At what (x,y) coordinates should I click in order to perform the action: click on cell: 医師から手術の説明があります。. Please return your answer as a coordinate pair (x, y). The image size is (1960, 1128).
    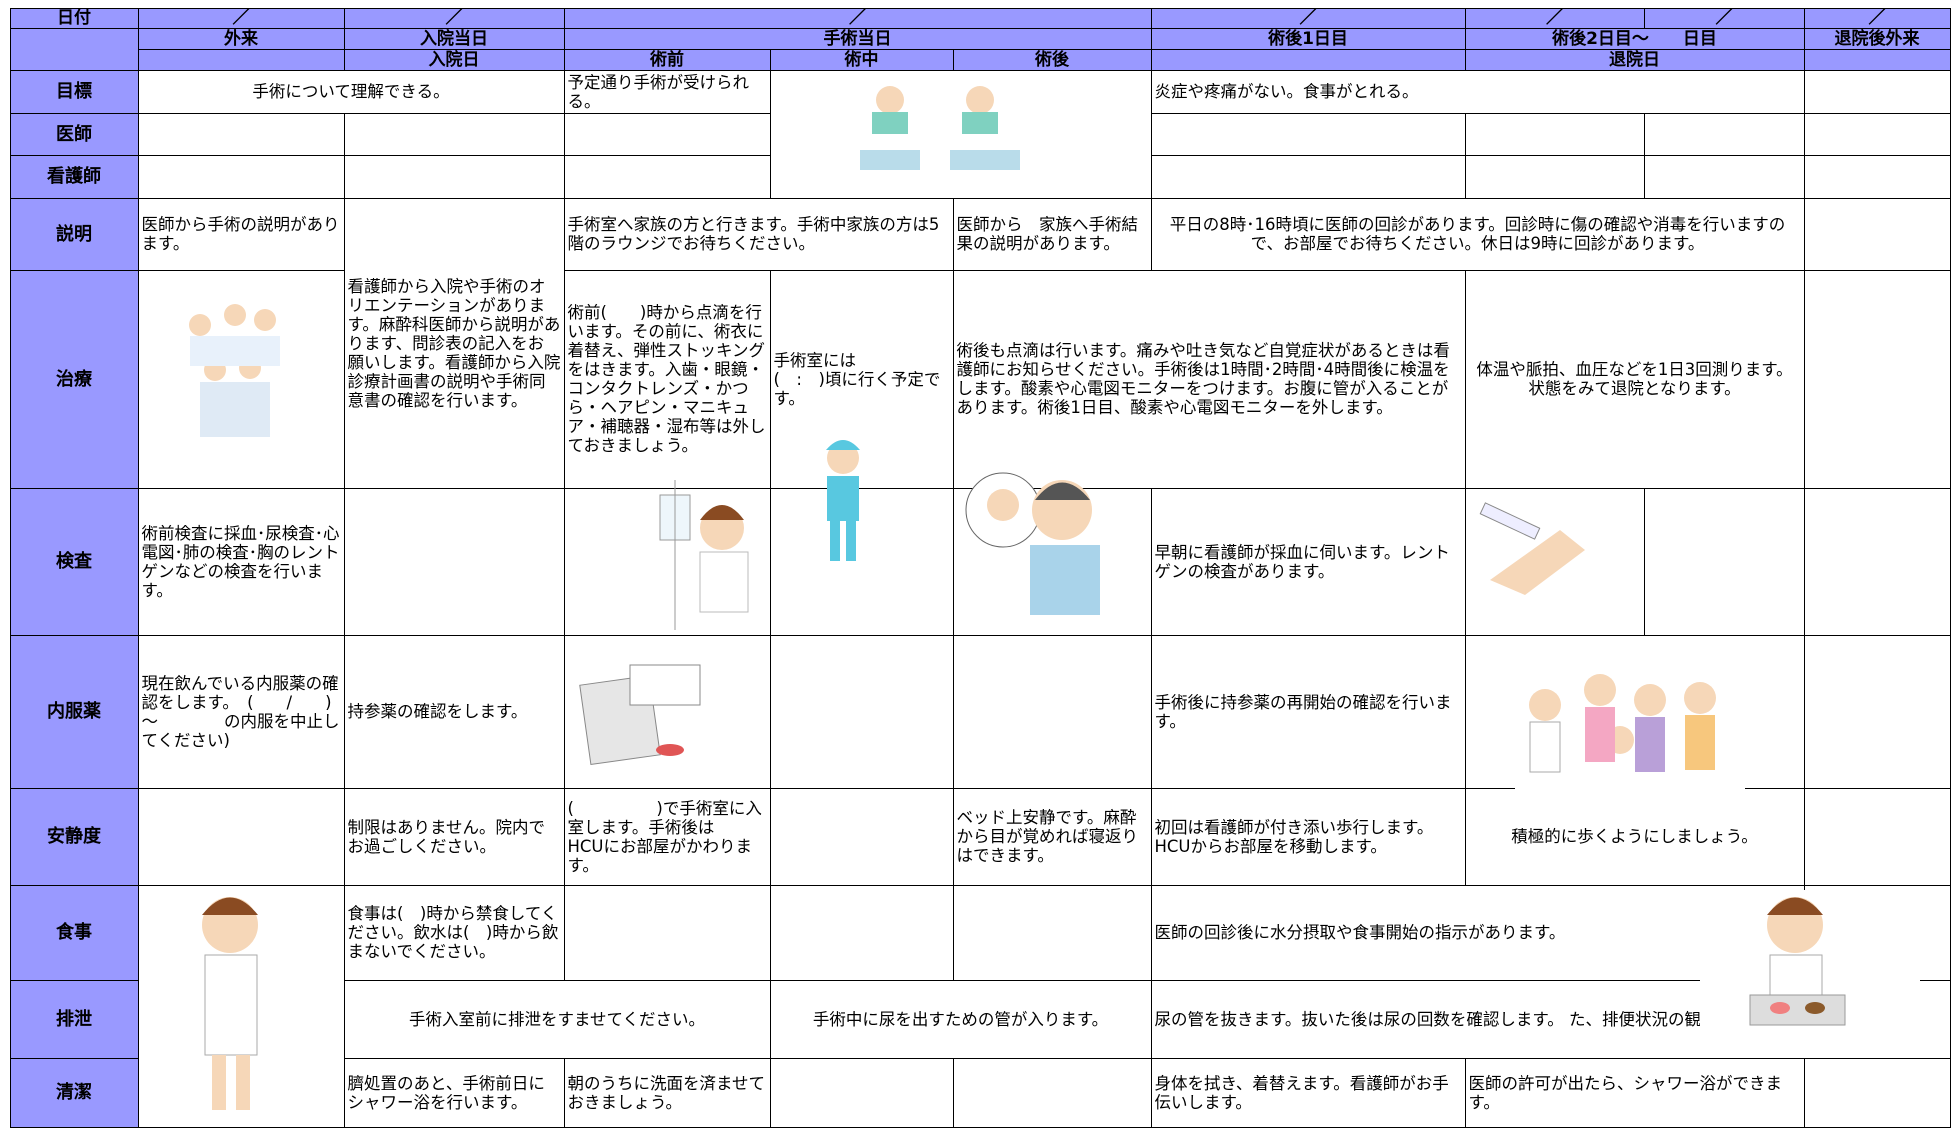
    Looking at the image, I should click on (241, 234).